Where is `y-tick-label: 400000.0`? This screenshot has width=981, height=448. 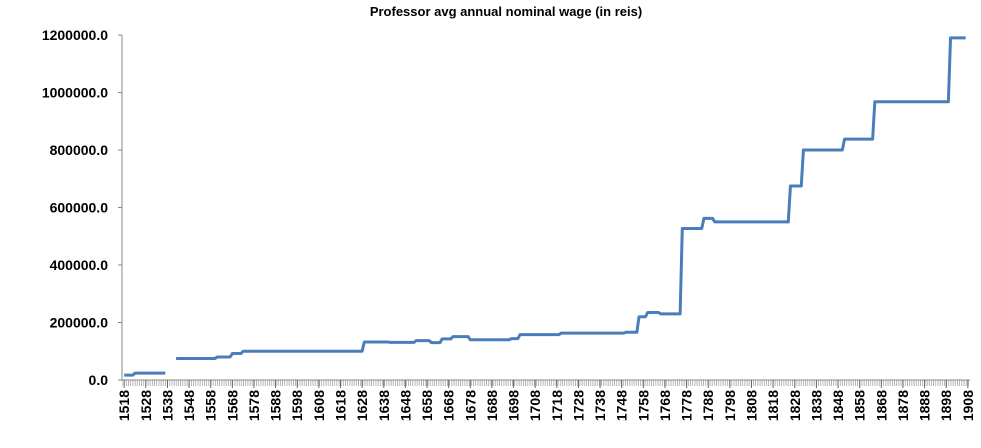
y-tick-label: 400000.0 is located at coordinates (79, 265).